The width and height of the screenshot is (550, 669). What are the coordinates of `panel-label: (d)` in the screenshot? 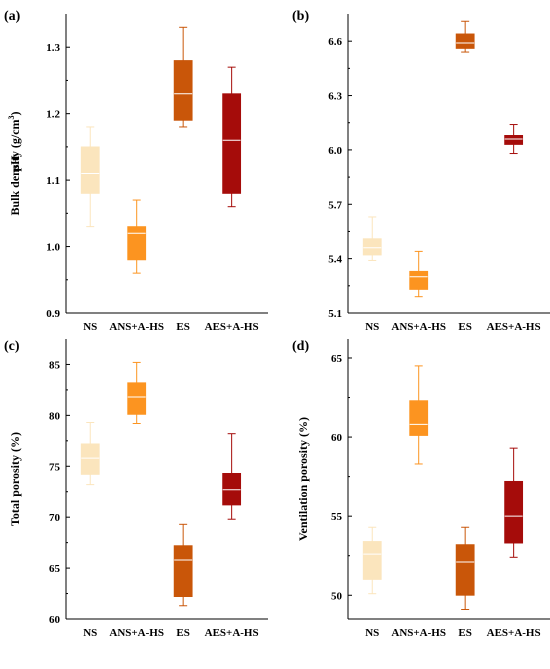 It's located at (300, 346).